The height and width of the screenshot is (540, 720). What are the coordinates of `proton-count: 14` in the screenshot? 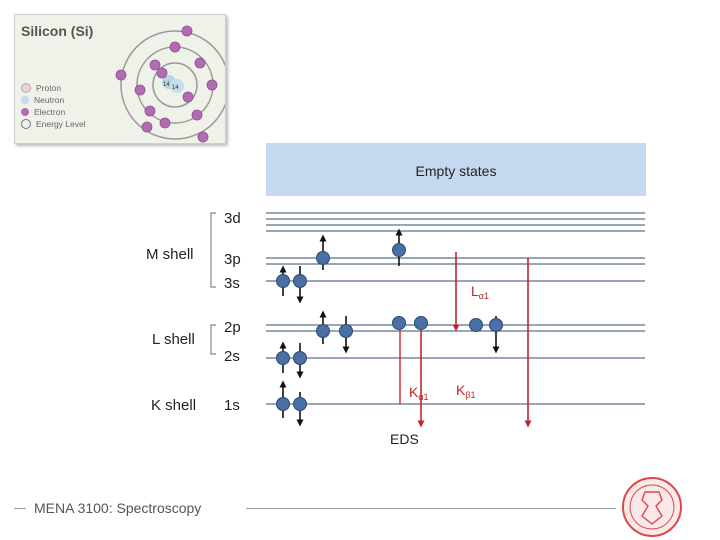 It's located at (166, 85).